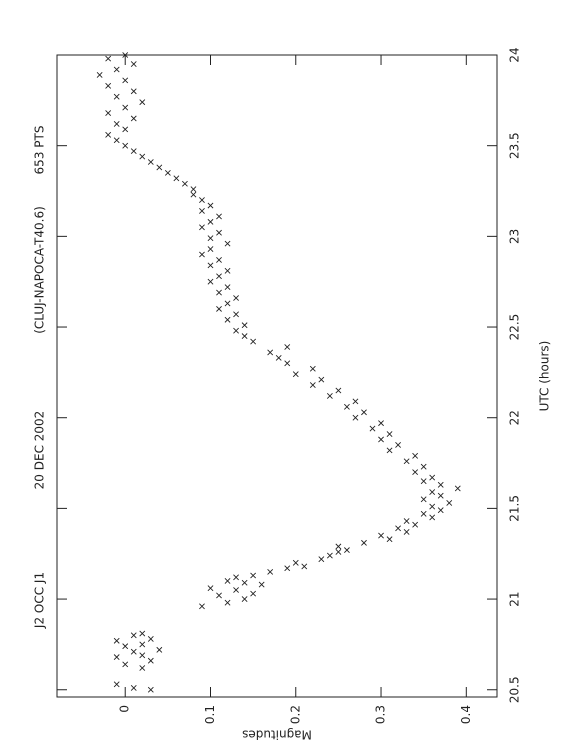  Describe the element at coordinates (125, 709) in the screenshot. I see `y-tick-label: 0` at that location.